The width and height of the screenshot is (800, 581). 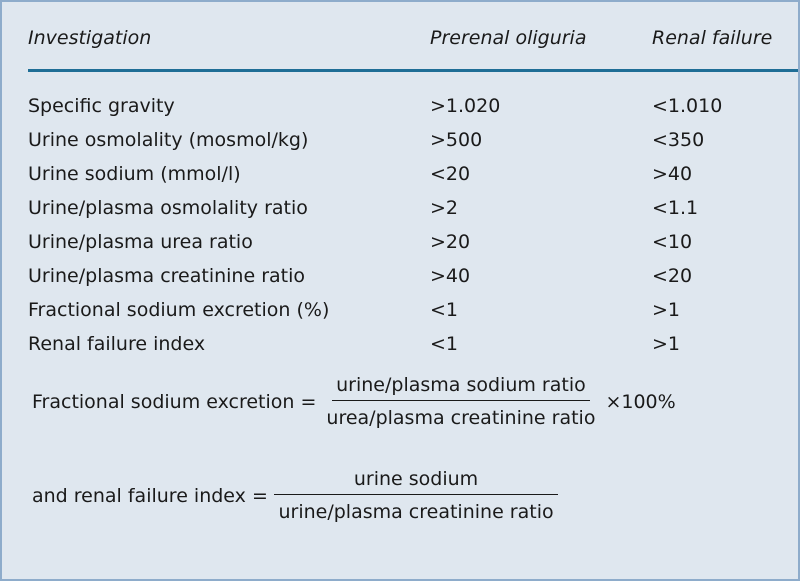 What do you see at coordinates (101, 106) in the screenshot?
I see `cell-investigation: Specific gravity` at bounding box center [101, 106].